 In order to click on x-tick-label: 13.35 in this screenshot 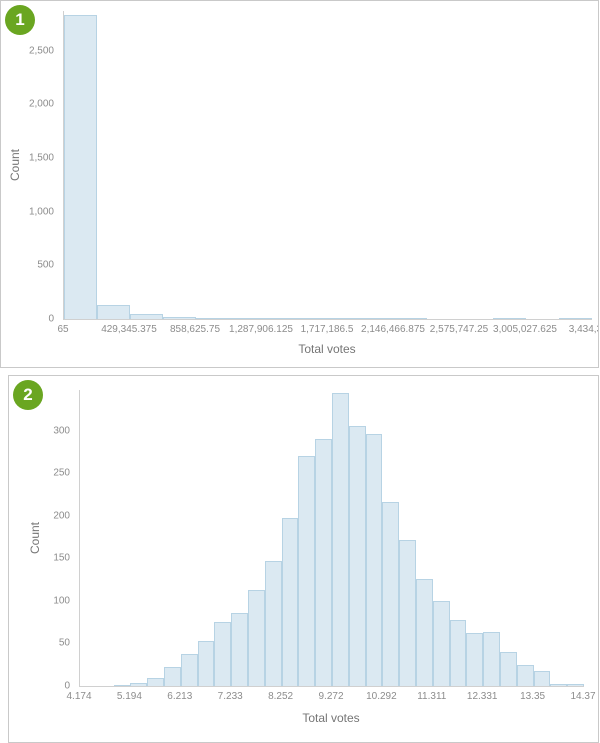, I will do `click(533, 696)`.